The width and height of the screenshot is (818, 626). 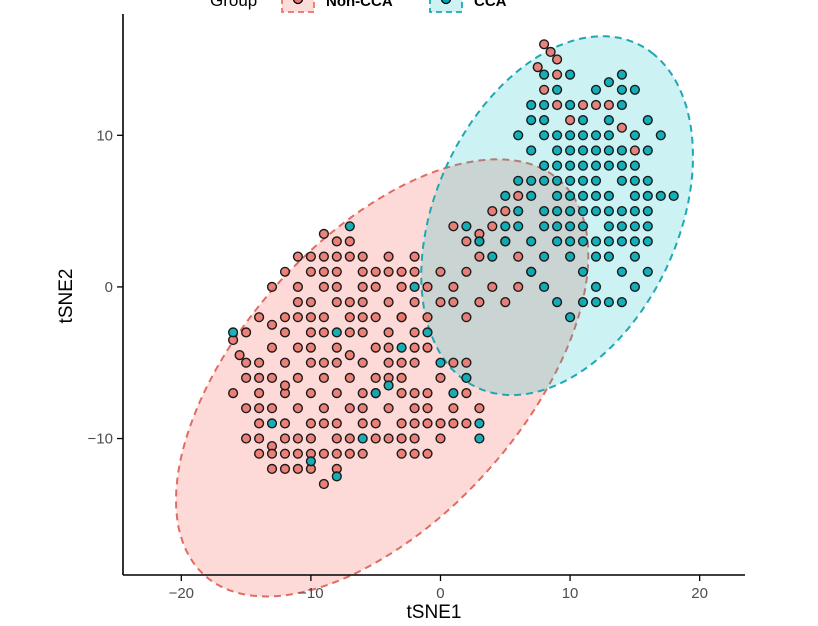 I want to click on x-axis-label: tSNE1, so click(x=434, y=612).